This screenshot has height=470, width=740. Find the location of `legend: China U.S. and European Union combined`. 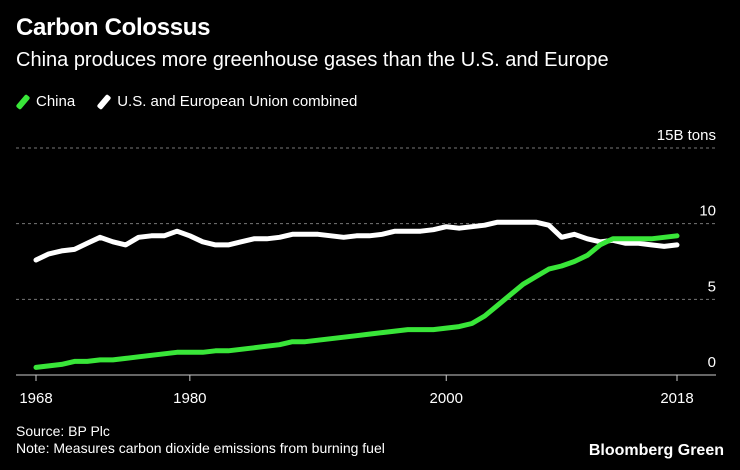

legend: China U.S. and European Union combined is located at coordinates (197, 101).